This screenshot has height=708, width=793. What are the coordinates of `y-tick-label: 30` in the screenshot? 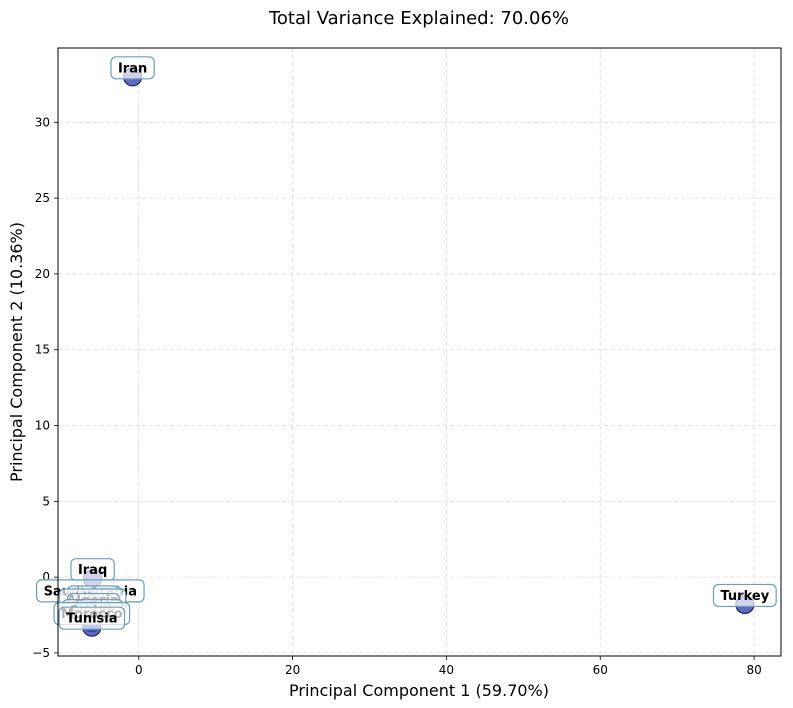 It's located at (42, 122).